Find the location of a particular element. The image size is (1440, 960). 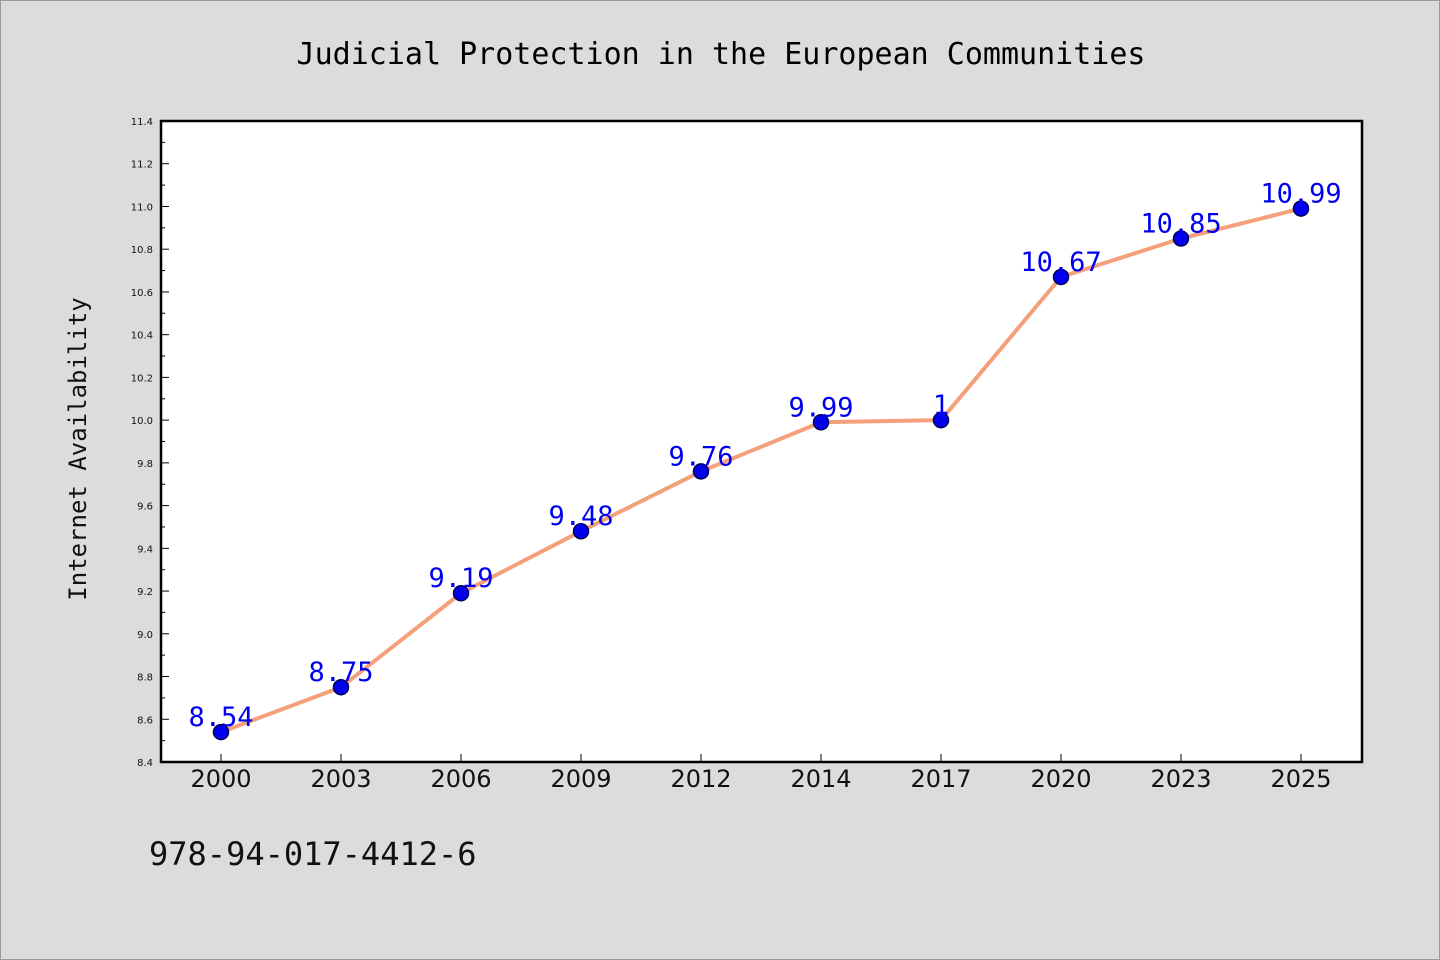

y-tick-label: 10.6 is located at coordinates (142, 293).